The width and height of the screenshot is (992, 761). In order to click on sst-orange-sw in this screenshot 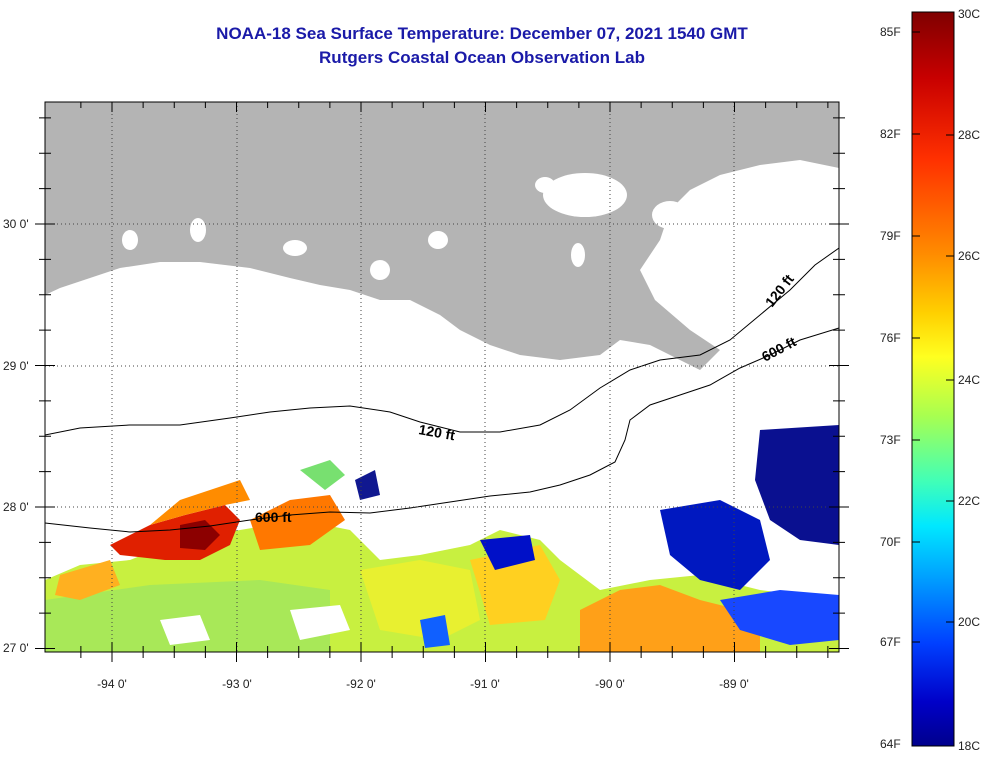, I will do `click(87, 580)`.